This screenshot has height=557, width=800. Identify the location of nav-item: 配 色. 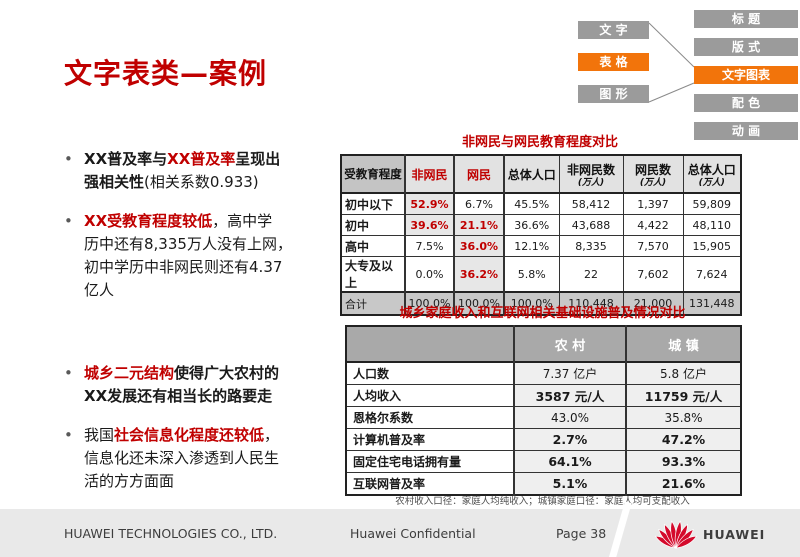
(746, 103).